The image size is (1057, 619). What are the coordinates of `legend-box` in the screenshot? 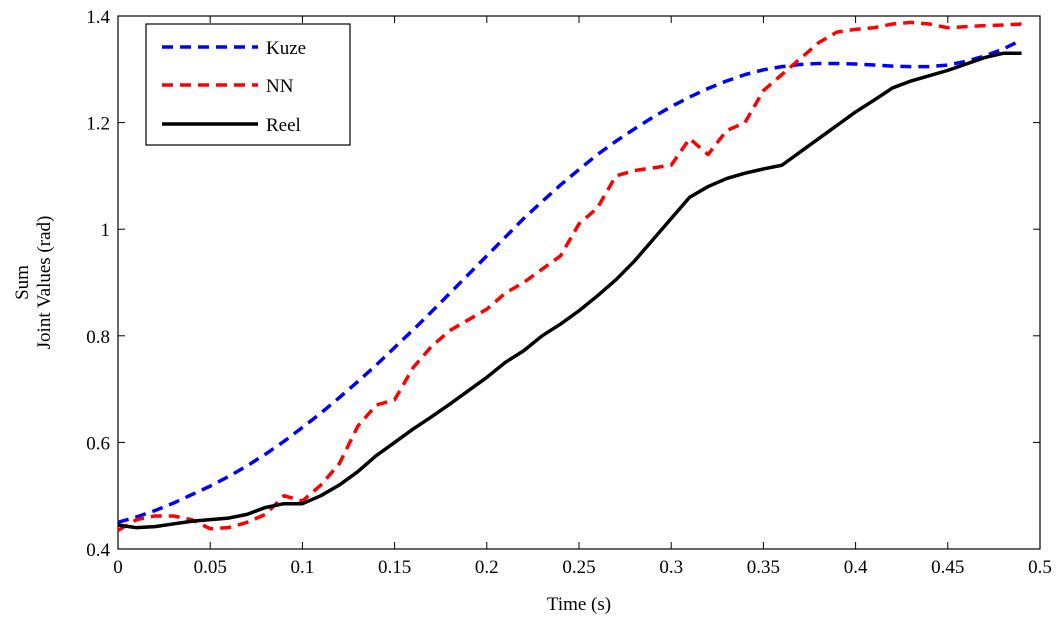 It's located at (248, 84).